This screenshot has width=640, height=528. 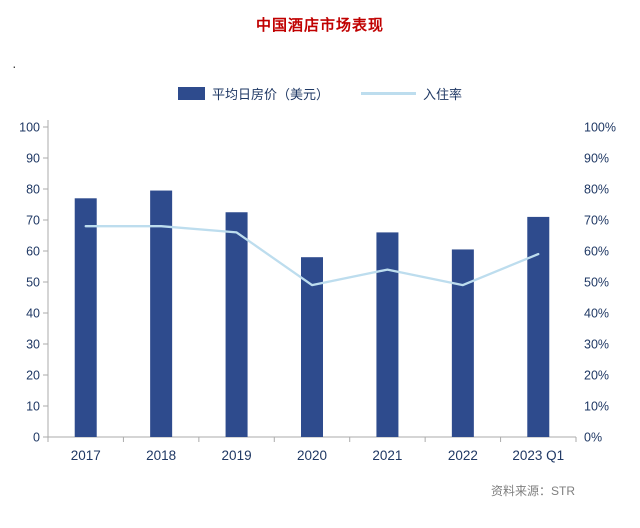 What do you see at coordinates (33, 376) in the screenshot?
I see `left-axis-label: 20` at bounding box center [33, 376].